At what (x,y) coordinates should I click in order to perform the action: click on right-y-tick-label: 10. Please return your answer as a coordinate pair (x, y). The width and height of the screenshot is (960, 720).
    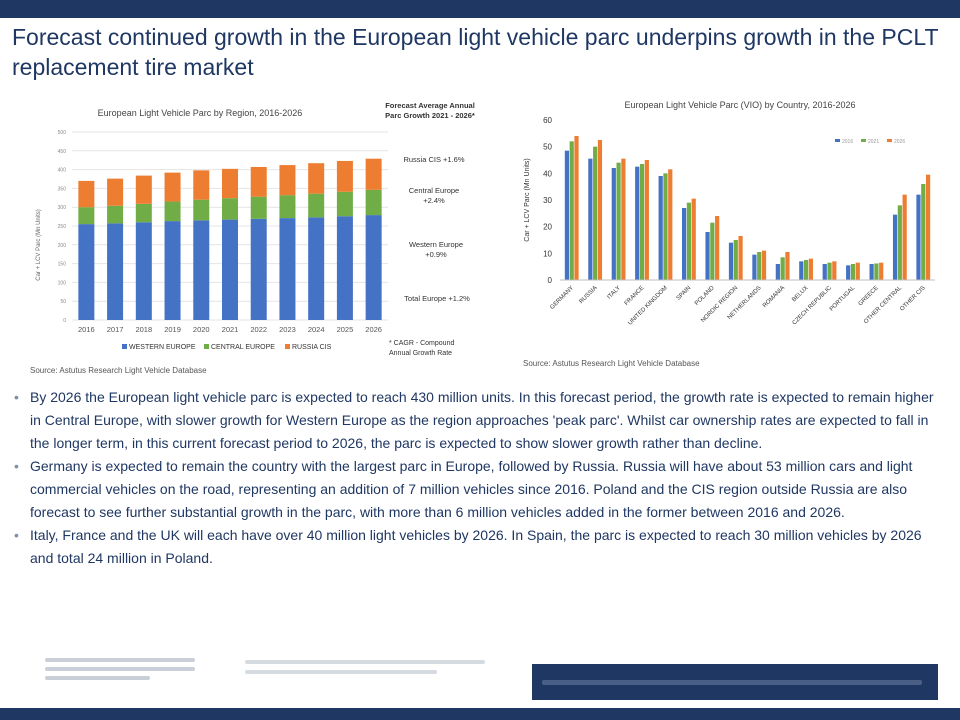
    Looking at the image, I should click on (547, 253).